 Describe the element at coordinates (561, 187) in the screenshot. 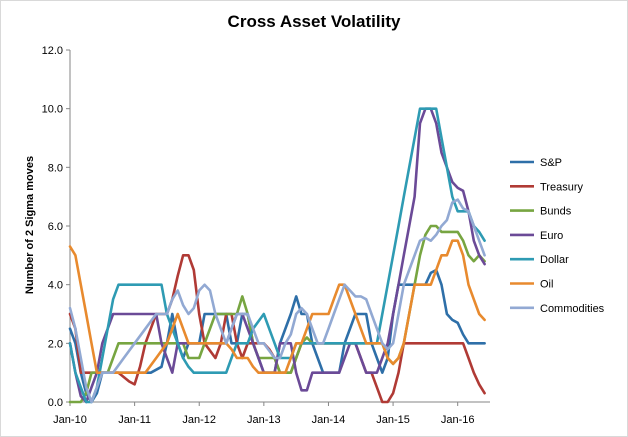

I see `legend-label-treasury: Treasury` at that location.